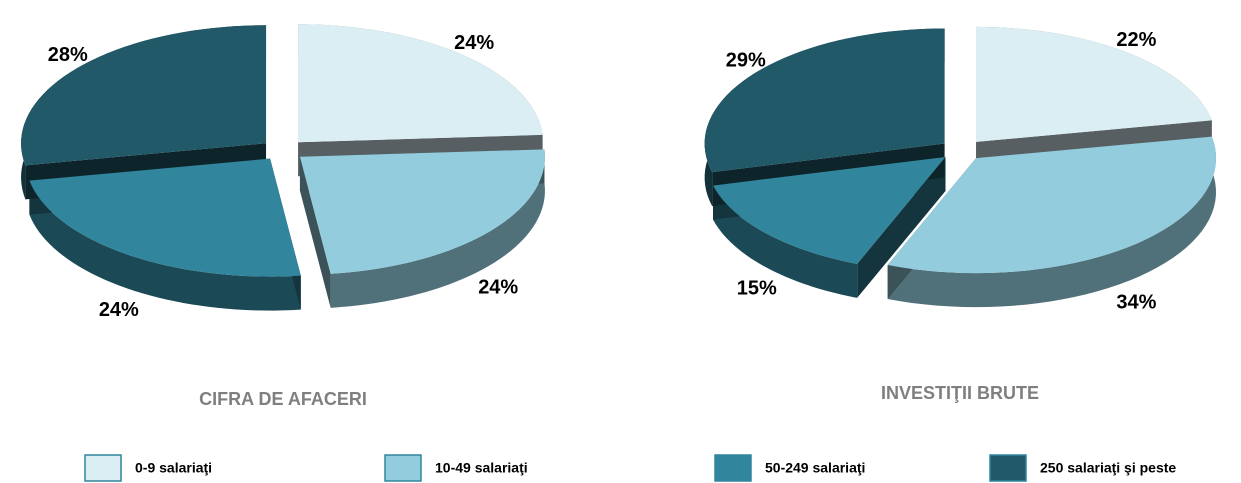 This screenshot has width=1241, height=483. Describe the element at coordinates (481, 468) in the screenshot. I see `legend-label: 10-49 salariaţi` at that location.